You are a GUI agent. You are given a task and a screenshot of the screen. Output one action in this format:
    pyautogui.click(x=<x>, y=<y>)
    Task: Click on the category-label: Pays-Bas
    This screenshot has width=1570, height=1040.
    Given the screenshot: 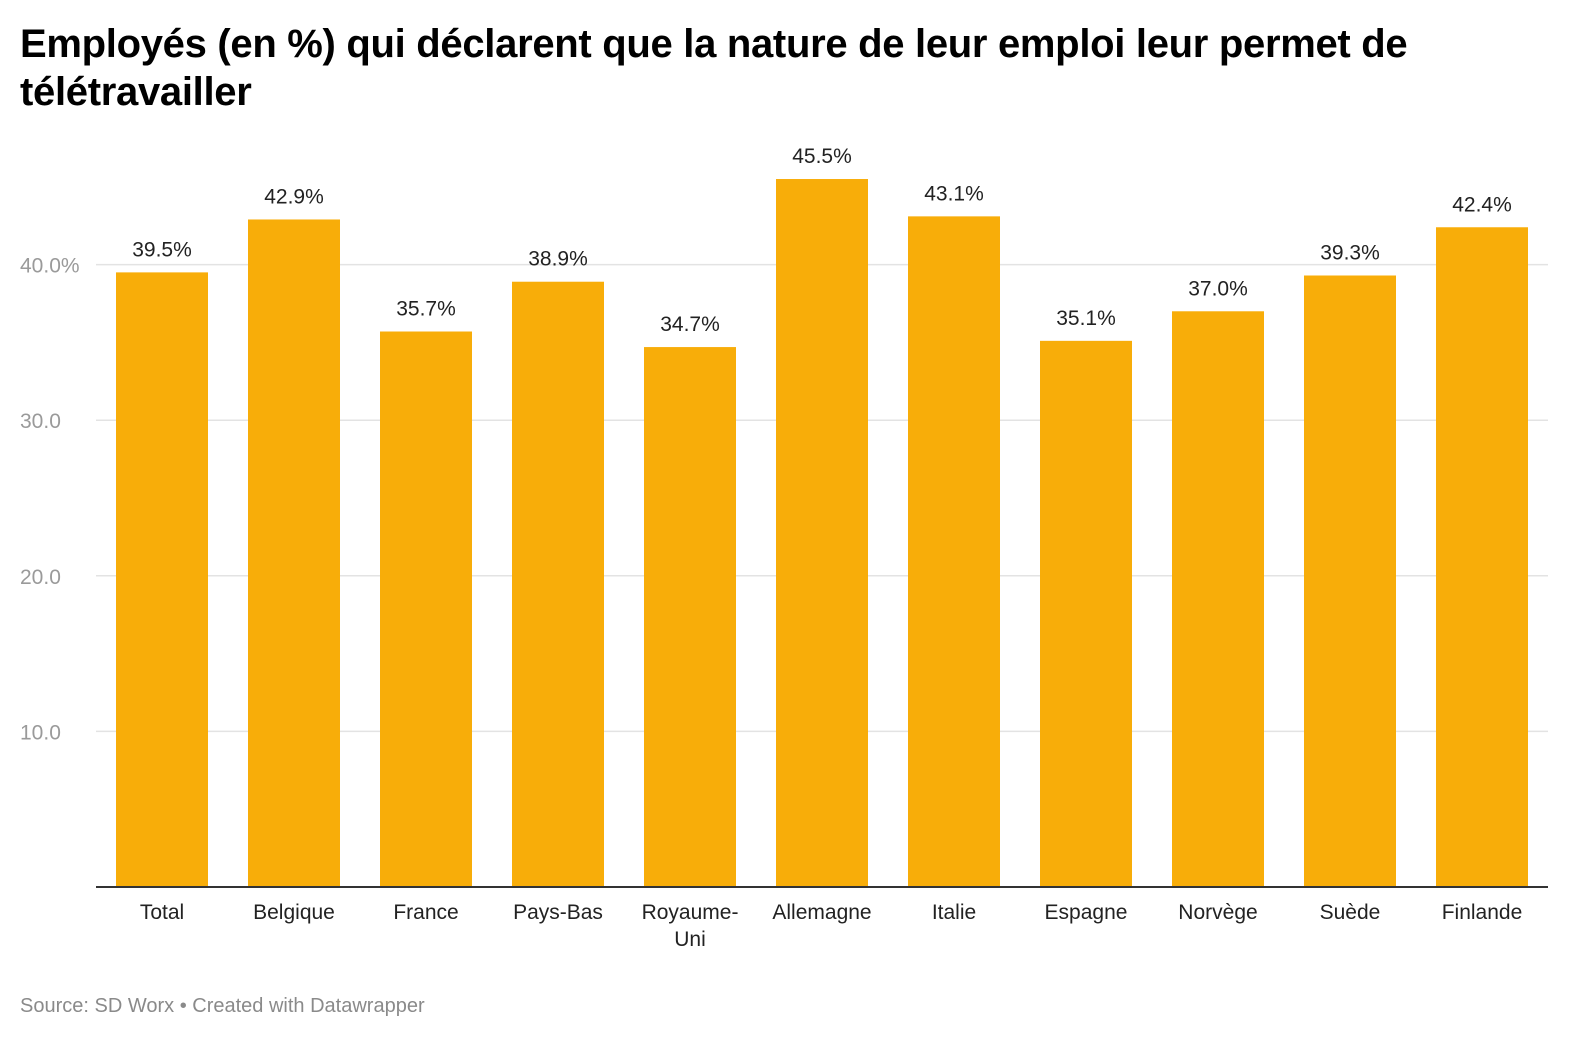 What is the action you would take?
    pyautogui.click(x=558, y=912)
    